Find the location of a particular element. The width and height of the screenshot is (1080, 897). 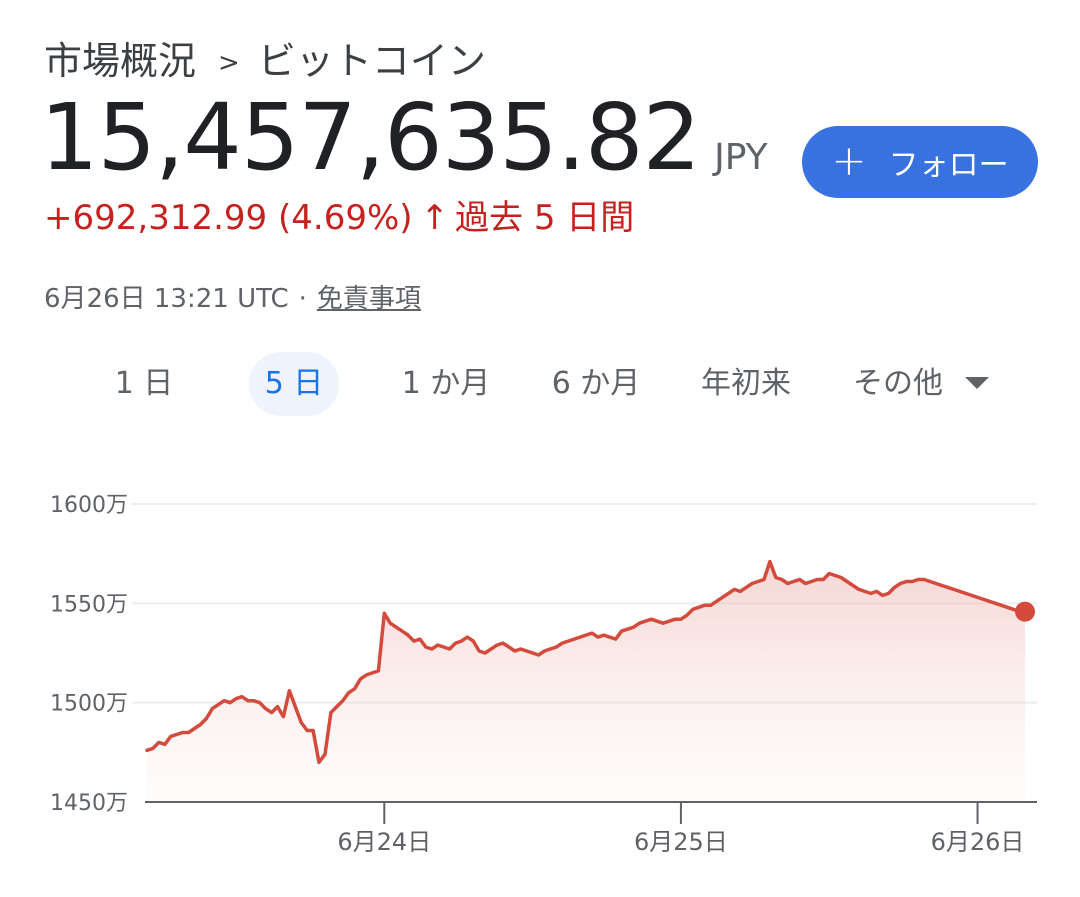

chevron-down-icon is located at coordinates (977, 383).